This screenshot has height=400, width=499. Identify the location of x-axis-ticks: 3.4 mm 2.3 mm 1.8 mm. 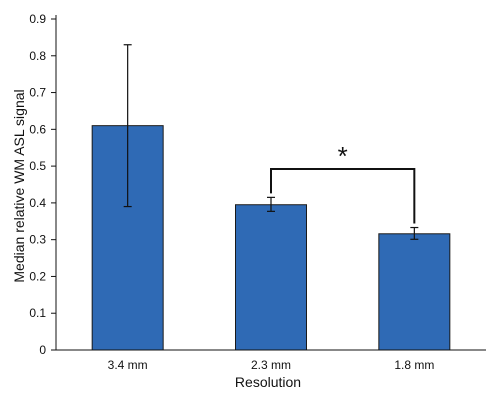
(271, 365).